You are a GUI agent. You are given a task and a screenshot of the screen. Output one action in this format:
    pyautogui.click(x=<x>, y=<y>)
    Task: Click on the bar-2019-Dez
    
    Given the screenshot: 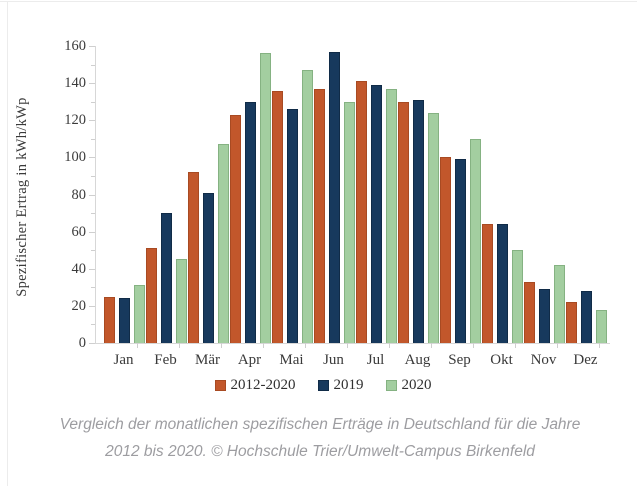 What is the action you would take?
    pyautogui.click(x=586, y=317)
    